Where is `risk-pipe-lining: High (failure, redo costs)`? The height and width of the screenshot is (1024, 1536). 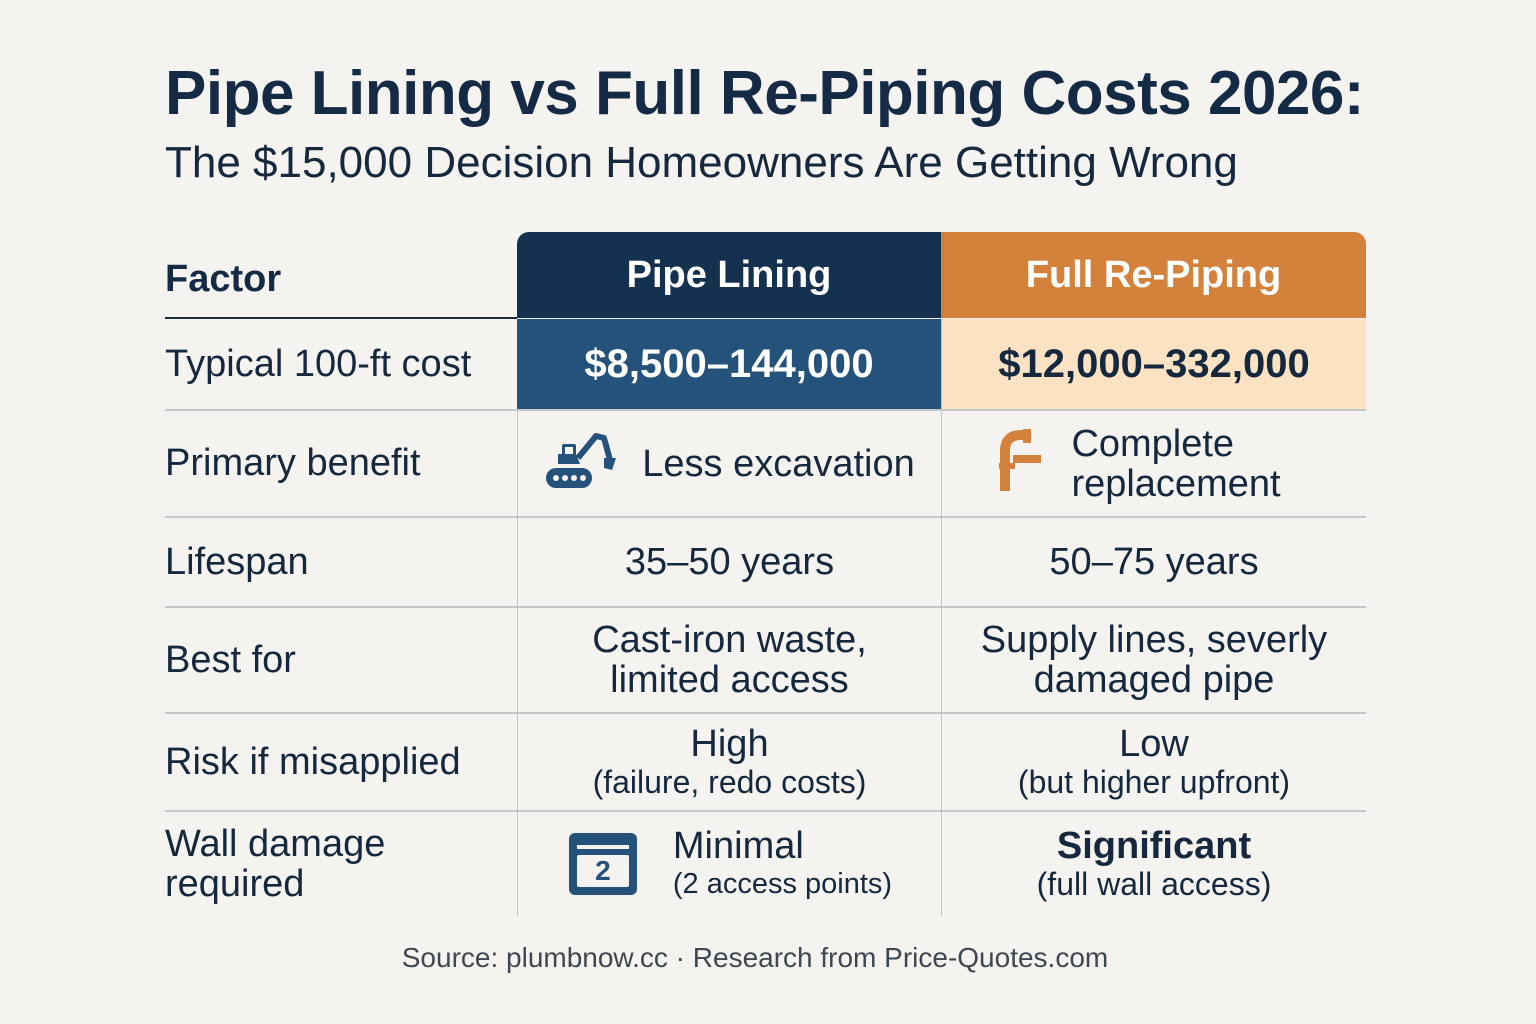 risk-pipe-lining: High (failure, redo costs) is located at coordinates (729, 762).